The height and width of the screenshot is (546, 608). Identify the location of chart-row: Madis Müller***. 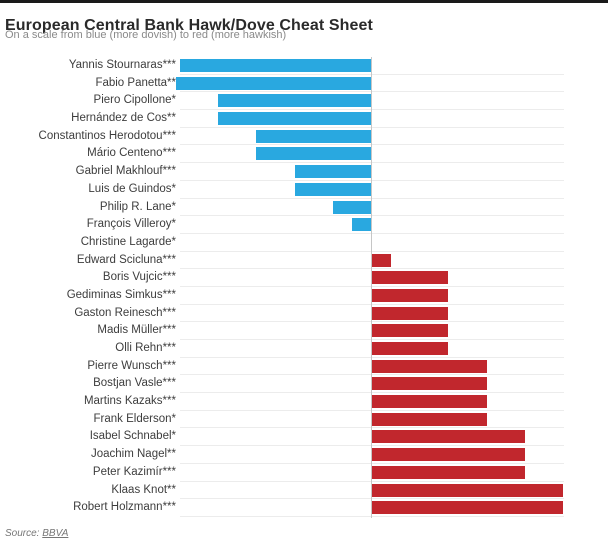
(304, 331).